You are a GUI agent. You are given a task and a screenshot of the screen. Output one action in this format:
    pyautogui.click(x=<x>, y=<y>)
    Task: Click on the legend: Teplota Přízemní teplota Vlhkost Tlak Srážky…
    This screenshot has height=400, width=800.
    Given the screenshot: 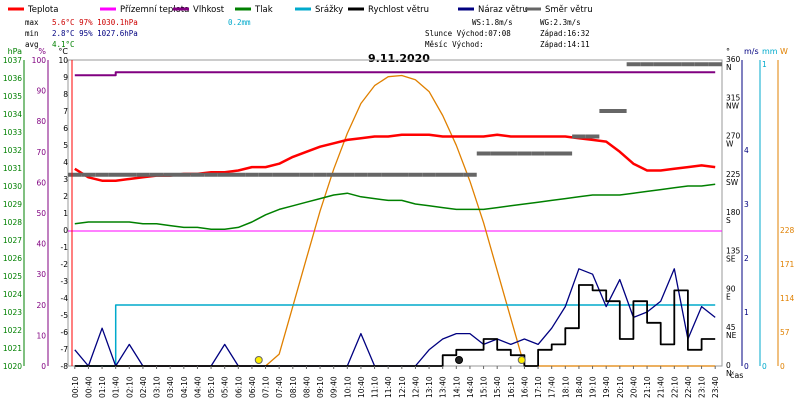 What is the action you would take?
    pyautogui.click(x=300, y=10)
    